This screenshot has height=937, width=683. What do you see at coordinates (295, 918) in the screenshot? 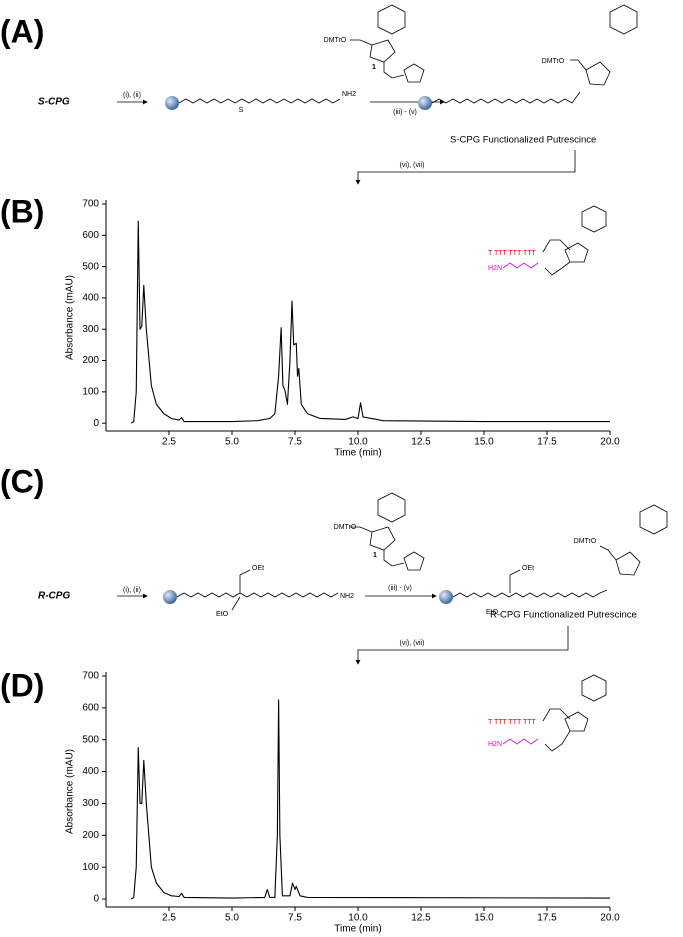
I see `x-tick-label: 7.5` at bounding box center [295, 918].